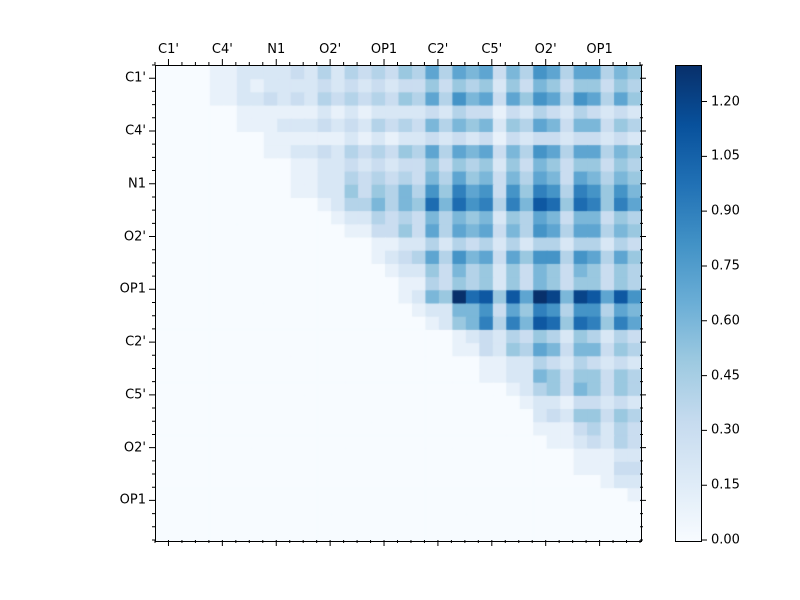  What do you see at coordinates (688, 303) in the screenshot?
I see `colorbar` at bounding box center [688, 303].